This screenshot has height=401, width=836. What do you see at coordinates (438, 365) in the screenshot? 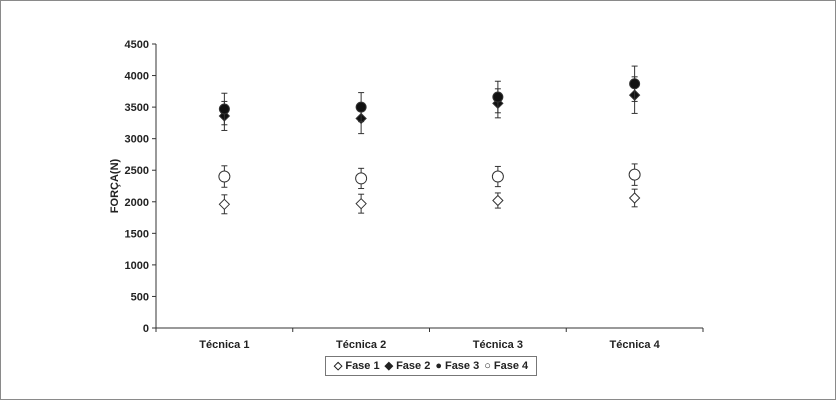
I see `circle-filled-icon: ●` at bounding box center [438, 365].